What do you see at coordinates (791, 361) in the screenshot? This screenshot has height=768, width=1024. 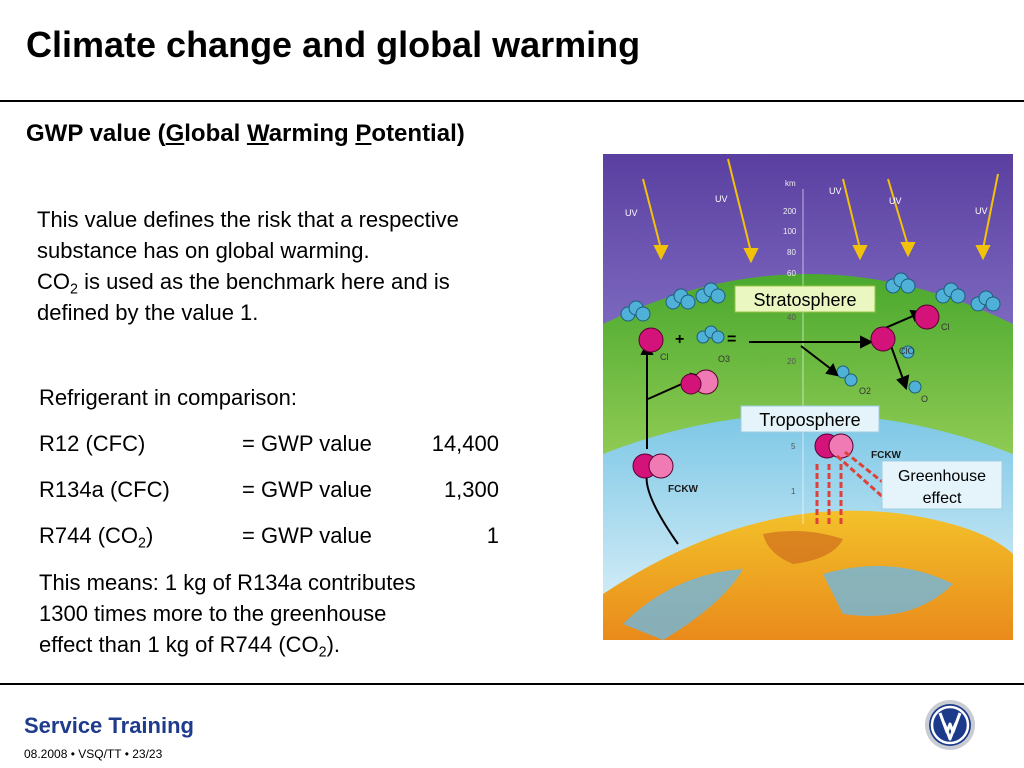 I see `tick-20: 20` at bounding box center [791, 361].